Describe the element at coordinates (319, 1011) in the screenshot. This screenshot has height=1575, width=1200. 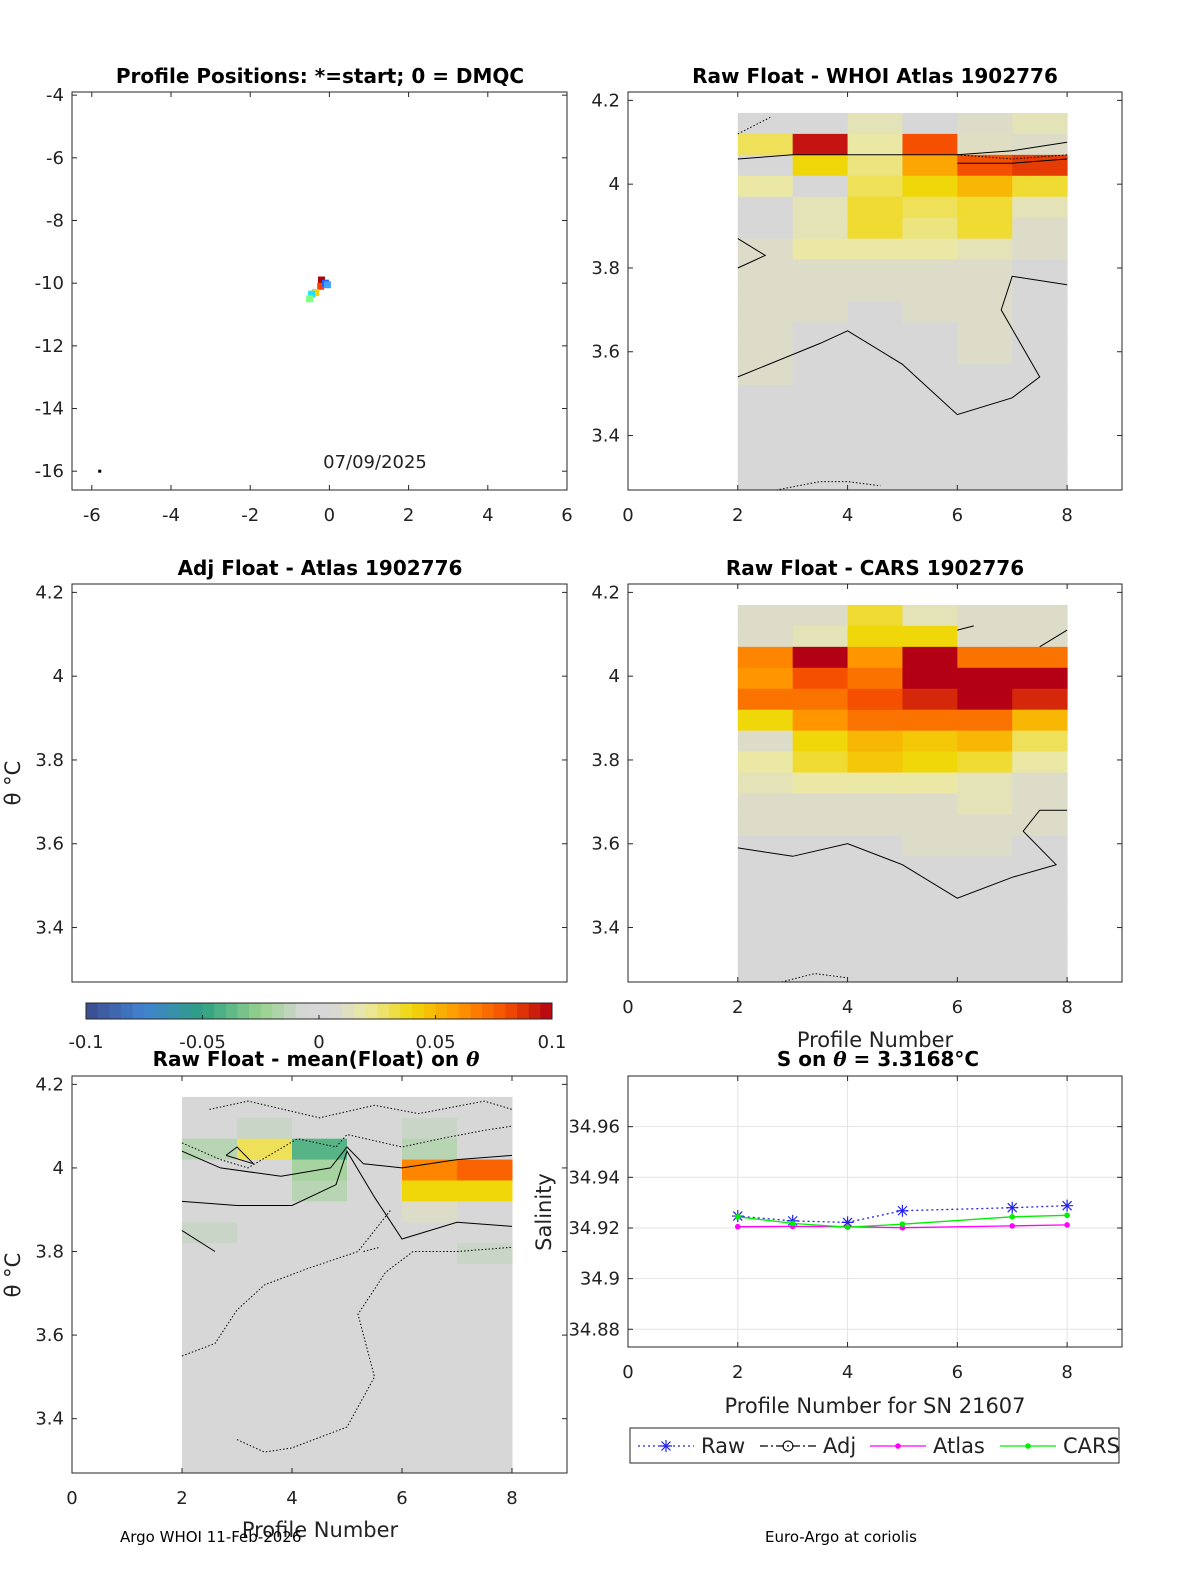
I see `colorbar-box` at that location.